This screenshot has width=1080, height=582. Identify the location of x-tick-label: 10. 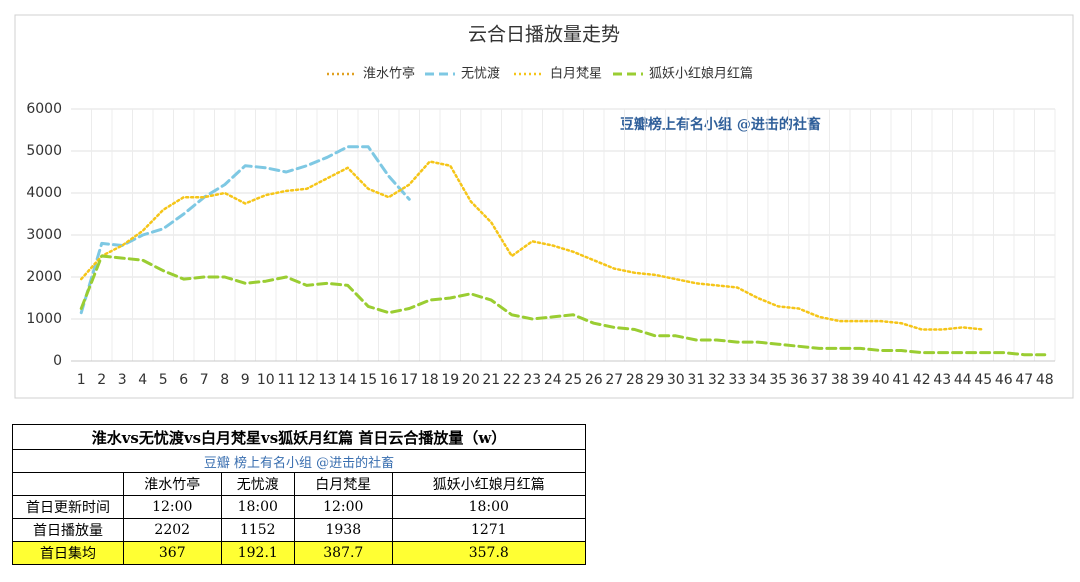
(266, 380).